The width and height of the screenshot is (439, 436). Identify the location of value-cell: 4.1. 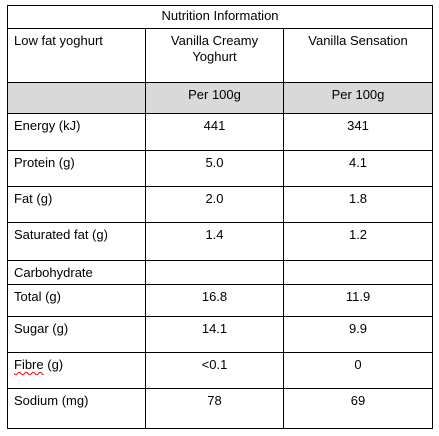
(358, 168).